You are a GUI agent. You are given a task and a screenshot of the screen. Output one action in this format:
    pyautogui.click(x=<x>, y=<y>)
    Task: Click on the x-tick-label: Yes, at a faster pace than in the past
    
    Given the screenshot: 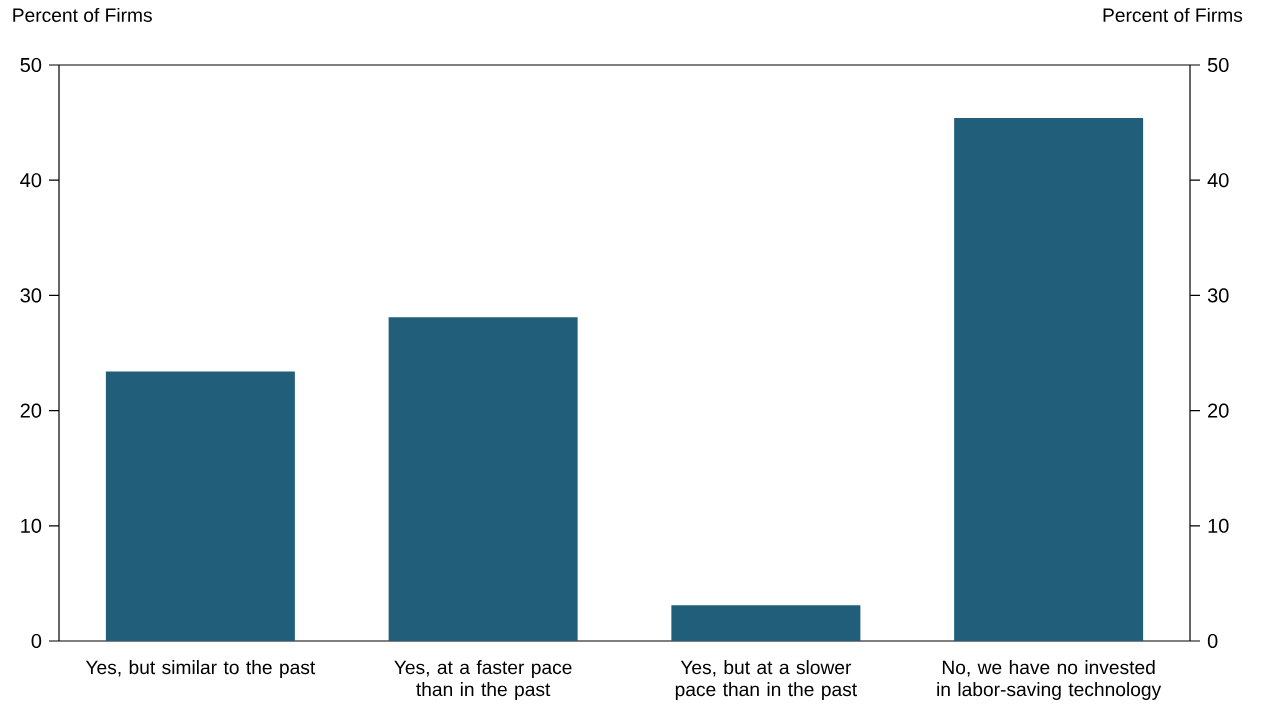 What is the action you would take?
    pyautogui.click(x=483, y=680)
    